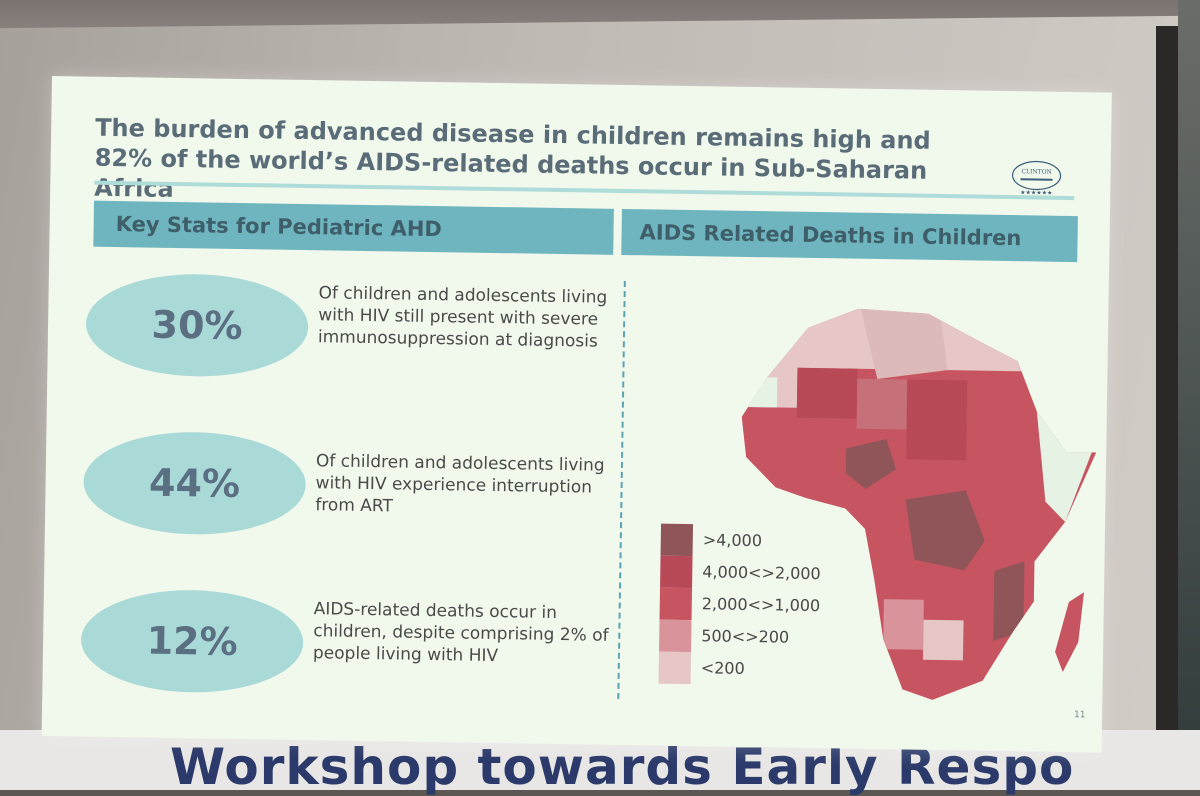  Describe the element at coordinates (1189, 395) in the screenshot. I see `wall-edge` at that location.